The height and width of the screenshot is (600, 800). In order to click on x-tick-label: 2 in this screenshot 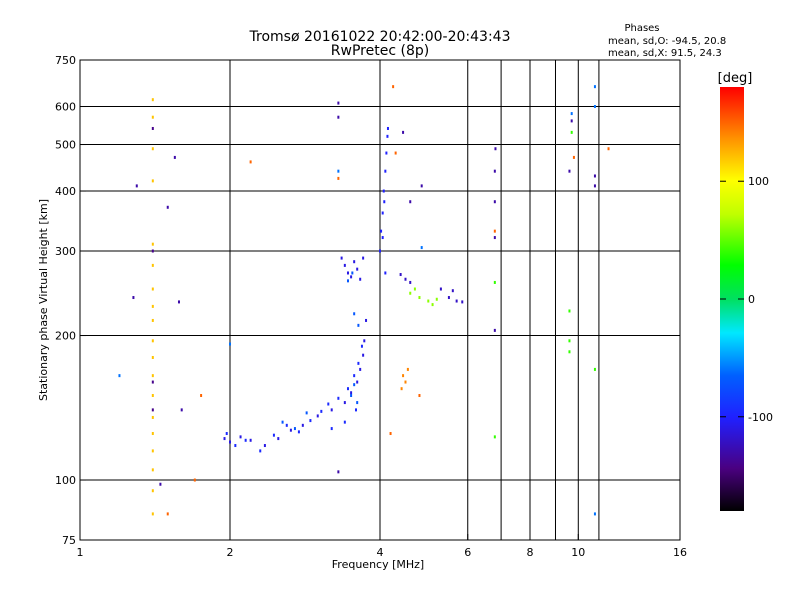, I will do `click(230, 552)`.